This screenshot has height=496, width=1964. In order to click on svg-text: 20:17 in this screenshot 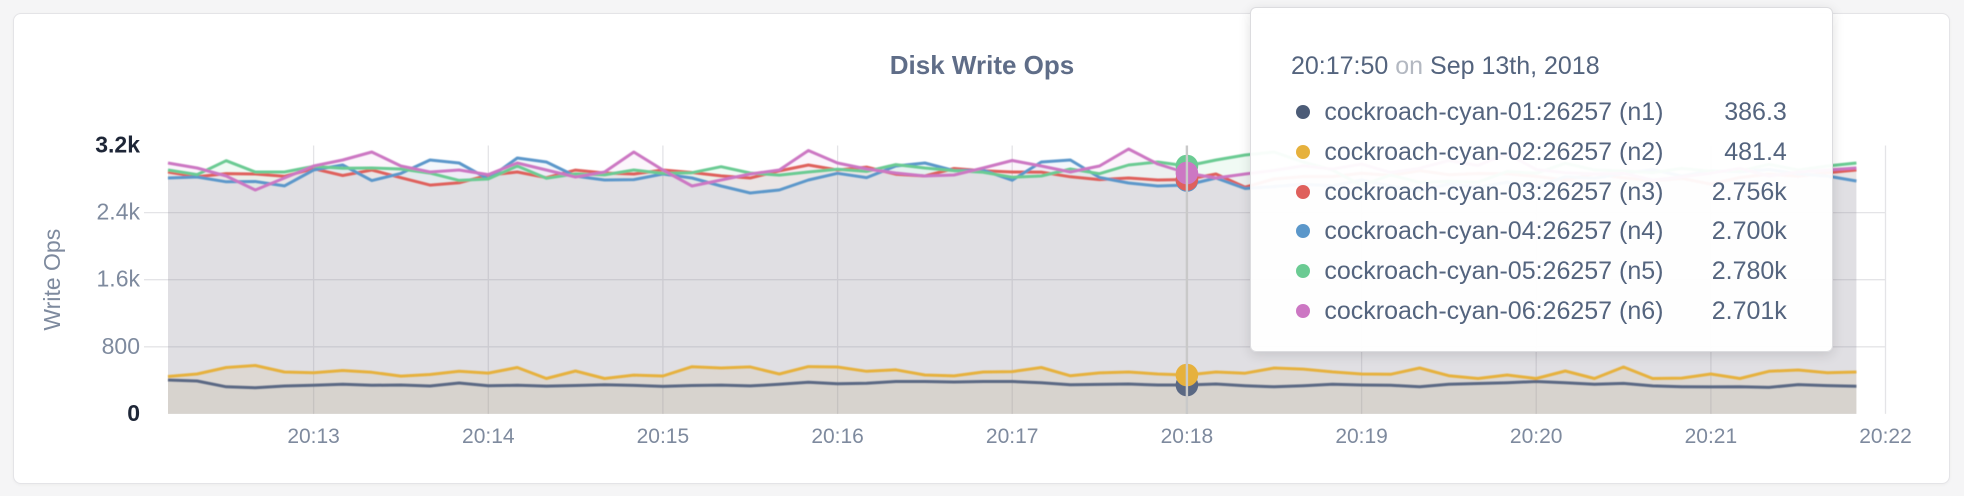, I will do `click(1012, 436)`.